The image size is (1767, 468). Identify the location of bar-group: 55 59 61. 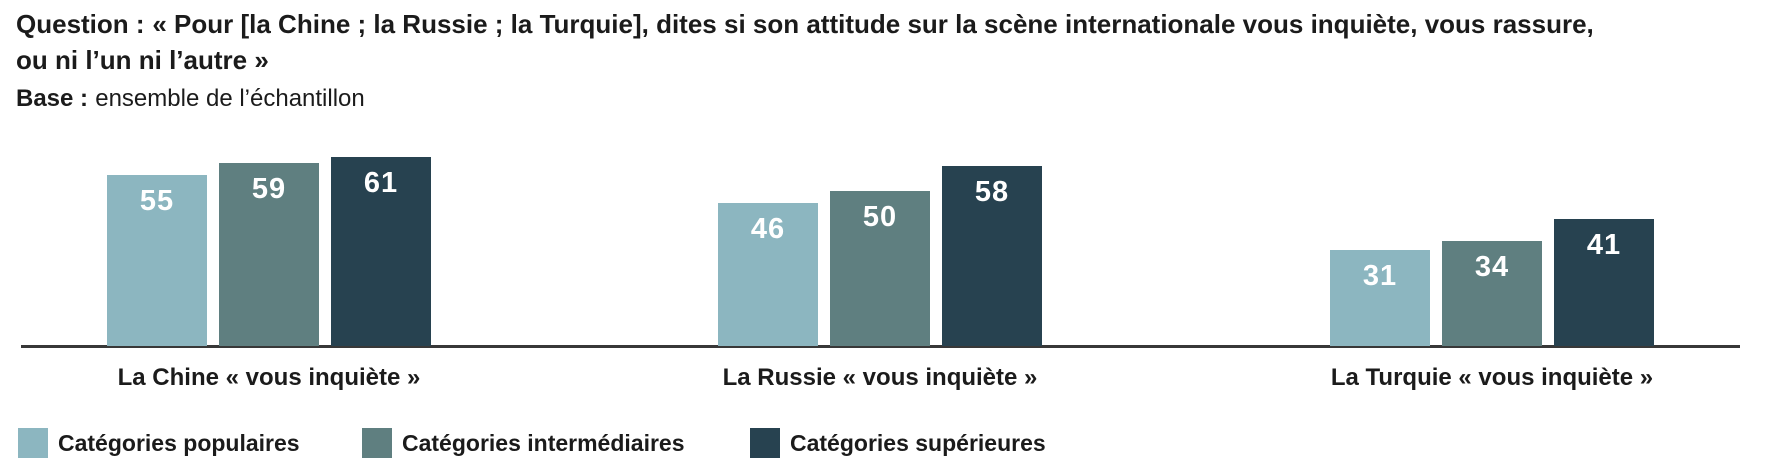
(269, 238).